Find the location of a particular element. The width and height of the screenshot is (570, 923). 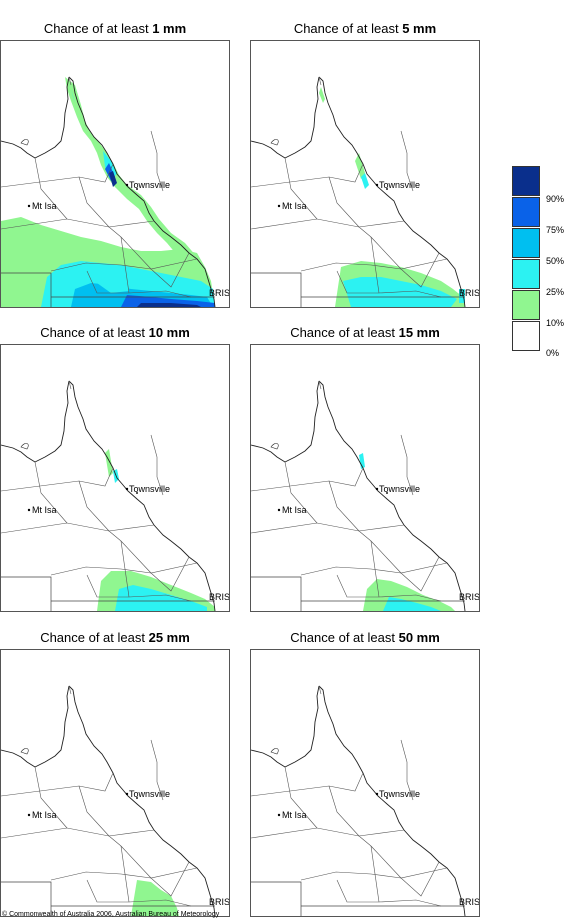

map-10mm: Townsville Mt Isa BRIS is located at coordinates (115, 478).